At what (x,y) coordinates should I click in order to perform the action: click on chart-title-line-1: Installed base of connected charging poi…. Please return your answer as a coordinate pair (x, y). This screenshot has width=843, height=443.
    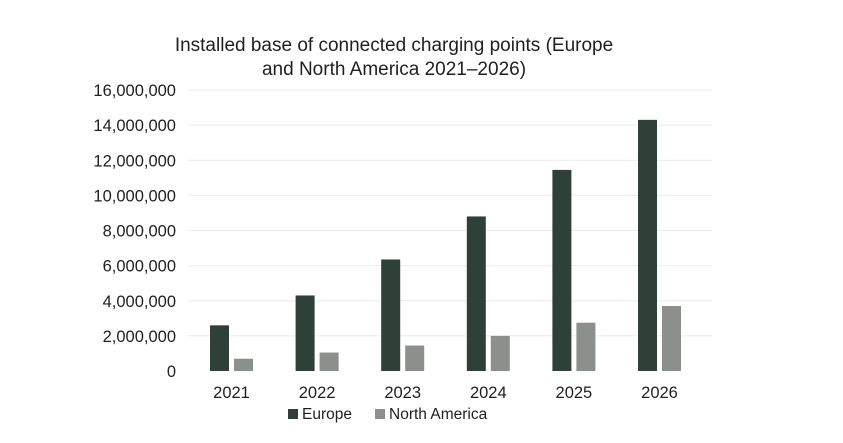
    Looking at the image, I should click on (394, 45).